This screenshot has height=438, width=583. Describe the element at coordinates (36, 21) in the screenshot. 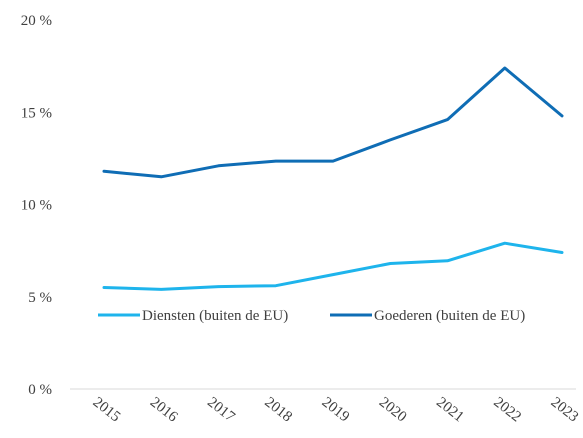

I see `y-tick-label: 20 %` at that location.